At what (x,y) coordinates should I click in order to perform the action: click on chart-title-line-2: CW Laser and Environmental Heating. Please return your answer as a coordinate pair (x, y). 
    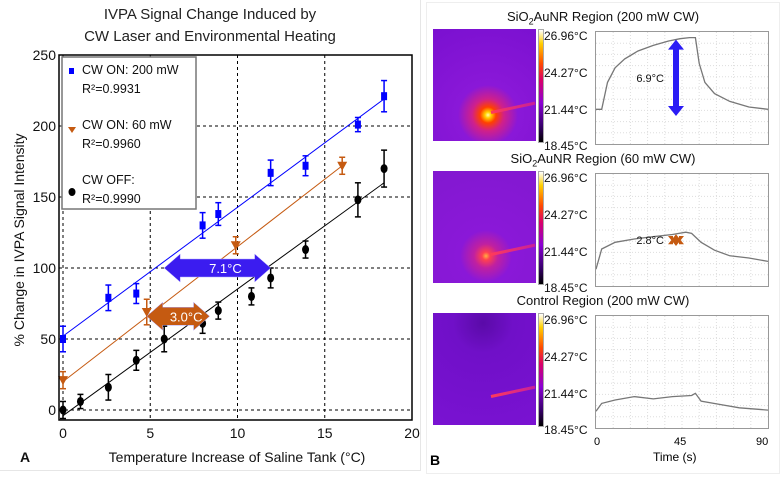
    Looking at the image, I should click on (210, 36).